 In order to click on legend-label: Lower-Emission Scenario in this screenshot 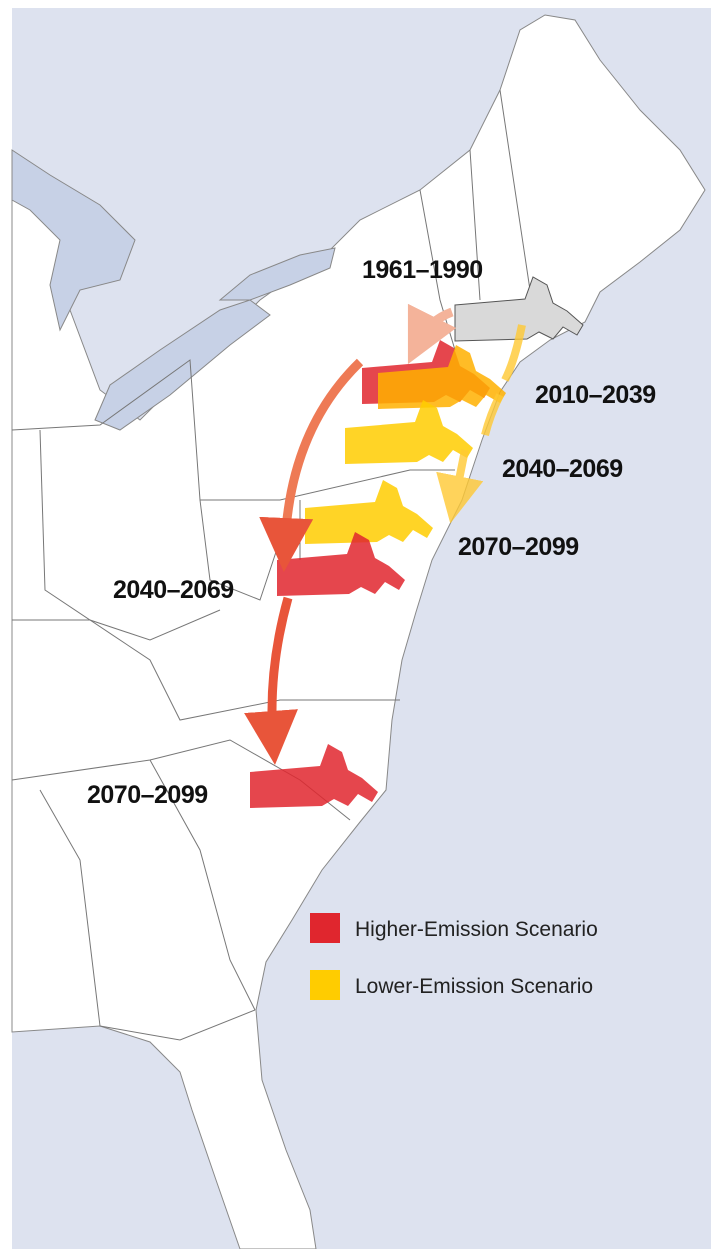, I will do `click(474, 986)`.